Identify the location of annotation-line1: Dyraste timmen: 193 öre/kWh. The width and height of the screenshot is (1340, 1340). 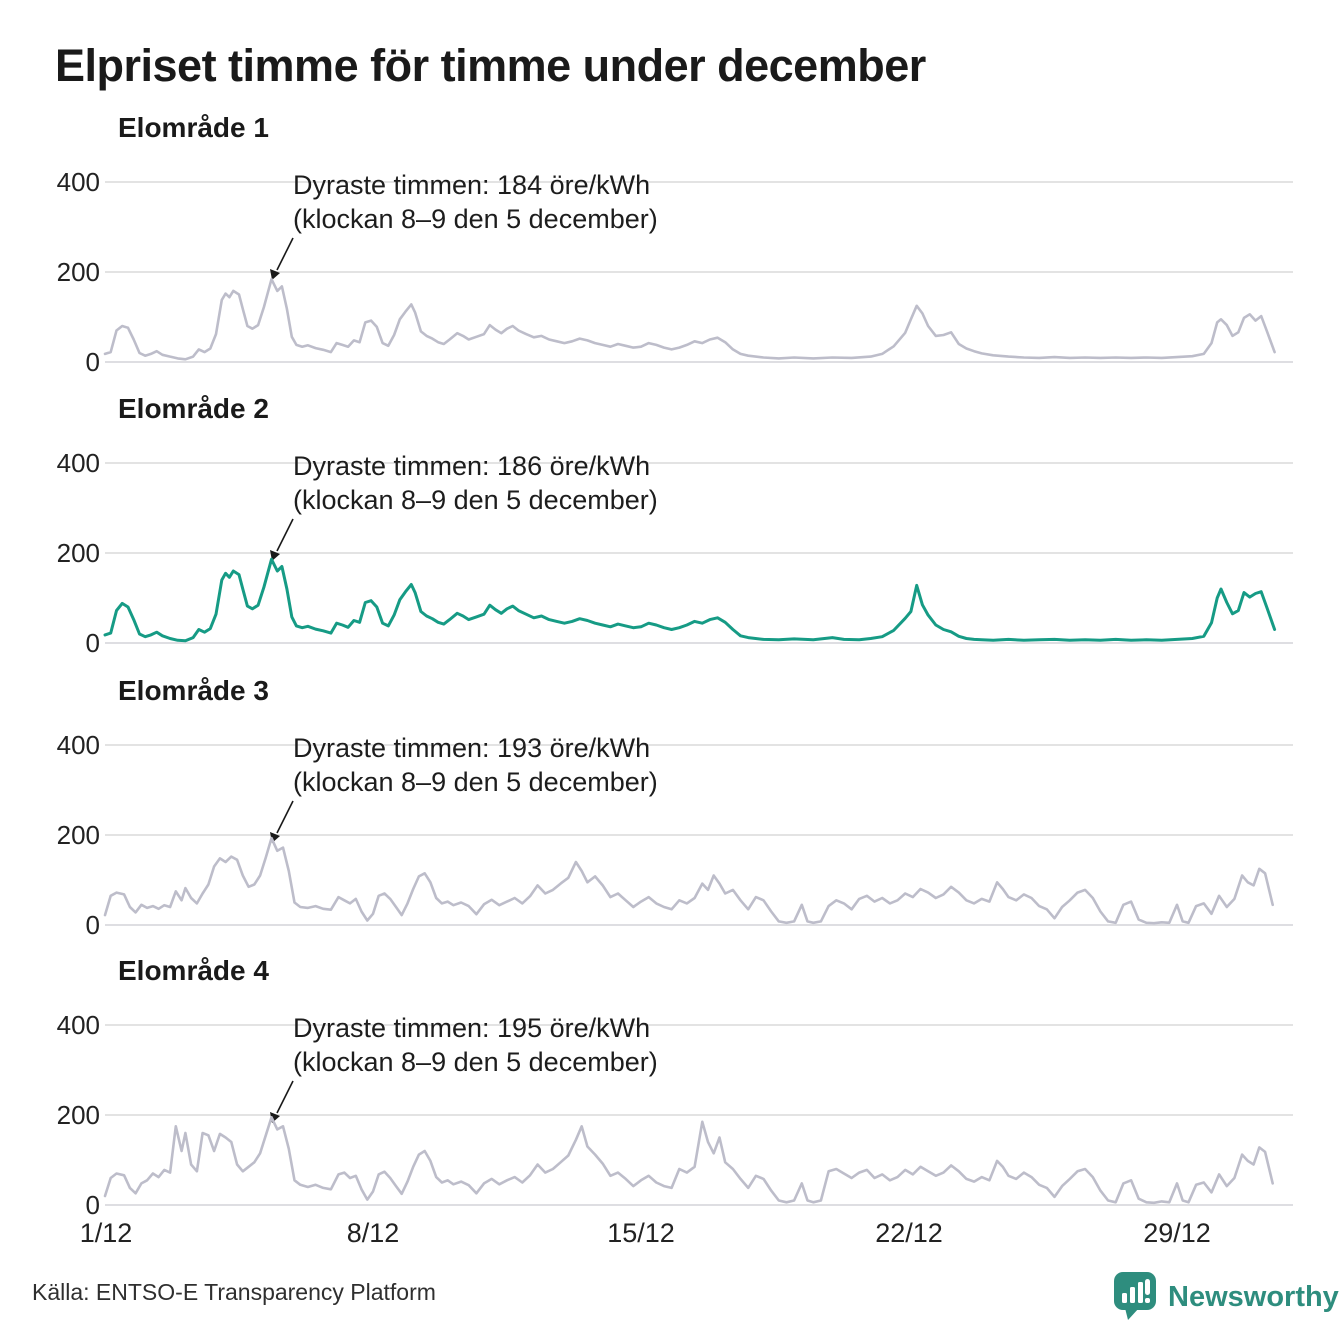
(472, 748).